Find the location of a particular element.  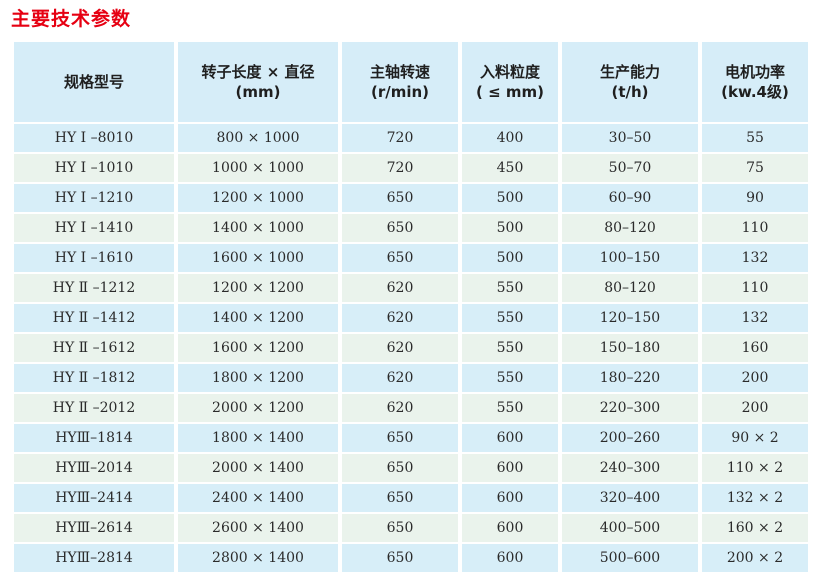

table-cell: 1600 × 1200 is located at coordinates (258, 348).